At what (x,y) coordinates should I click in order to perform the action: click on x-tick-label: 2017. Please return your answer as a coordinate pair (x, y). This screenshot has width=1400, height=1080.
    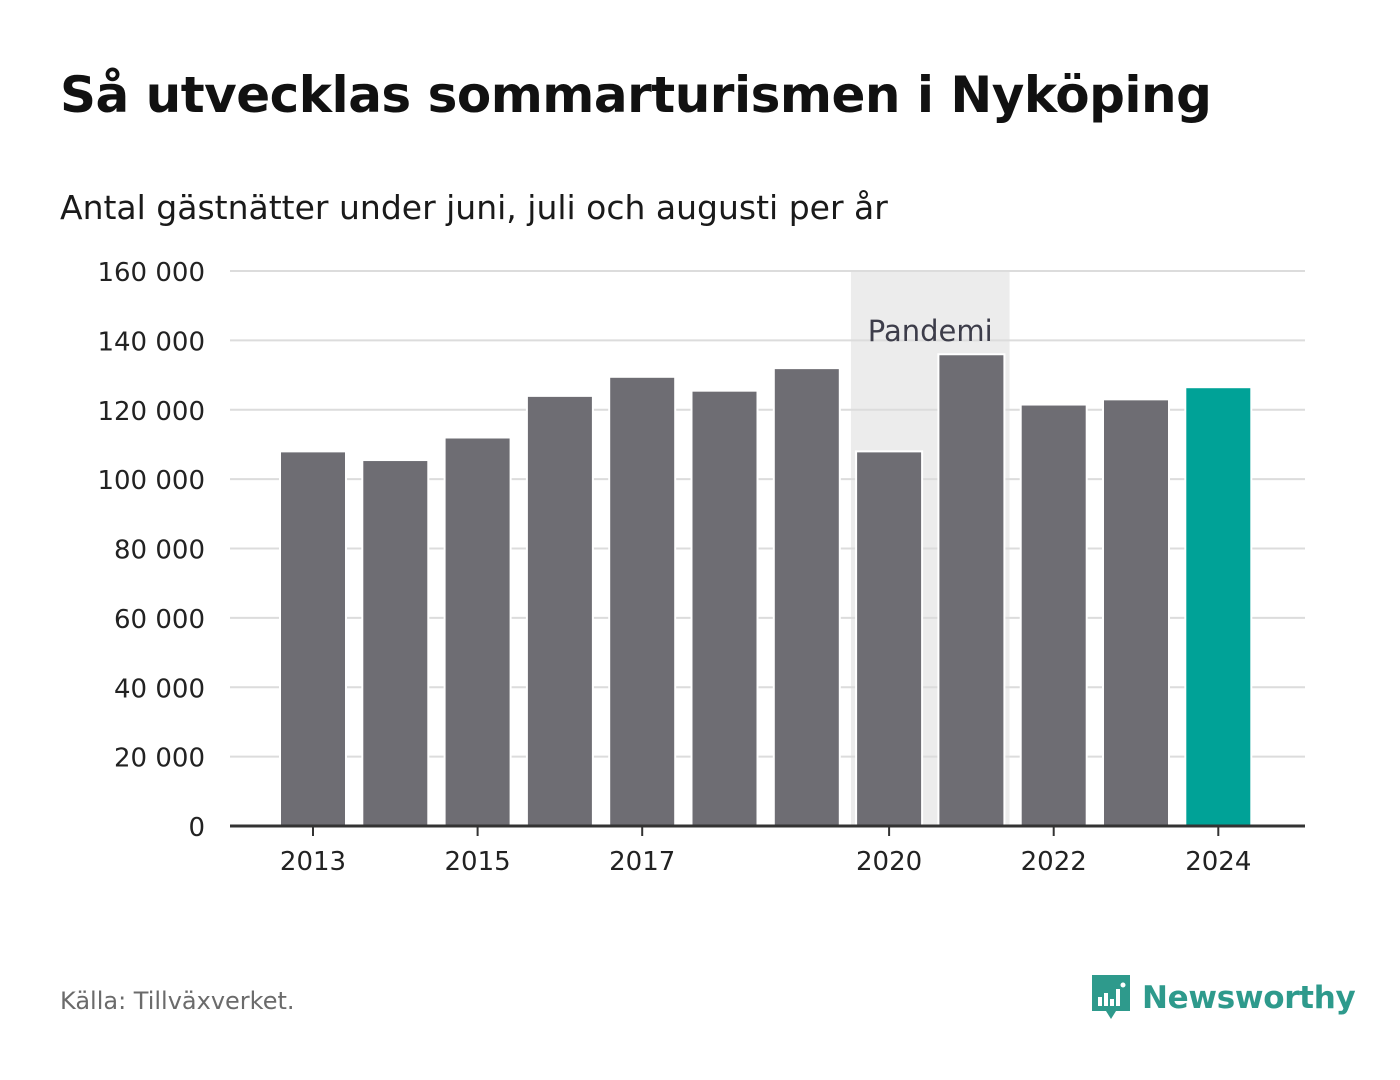
    Looking at the image, I should click on (642, 862).